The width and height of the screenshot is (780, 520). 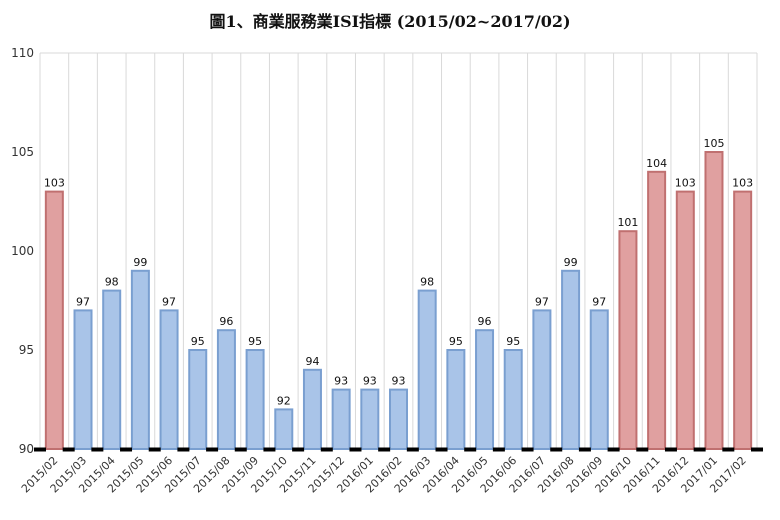 I want to click on y-tick-label: 110, so click(x=22, y=53).